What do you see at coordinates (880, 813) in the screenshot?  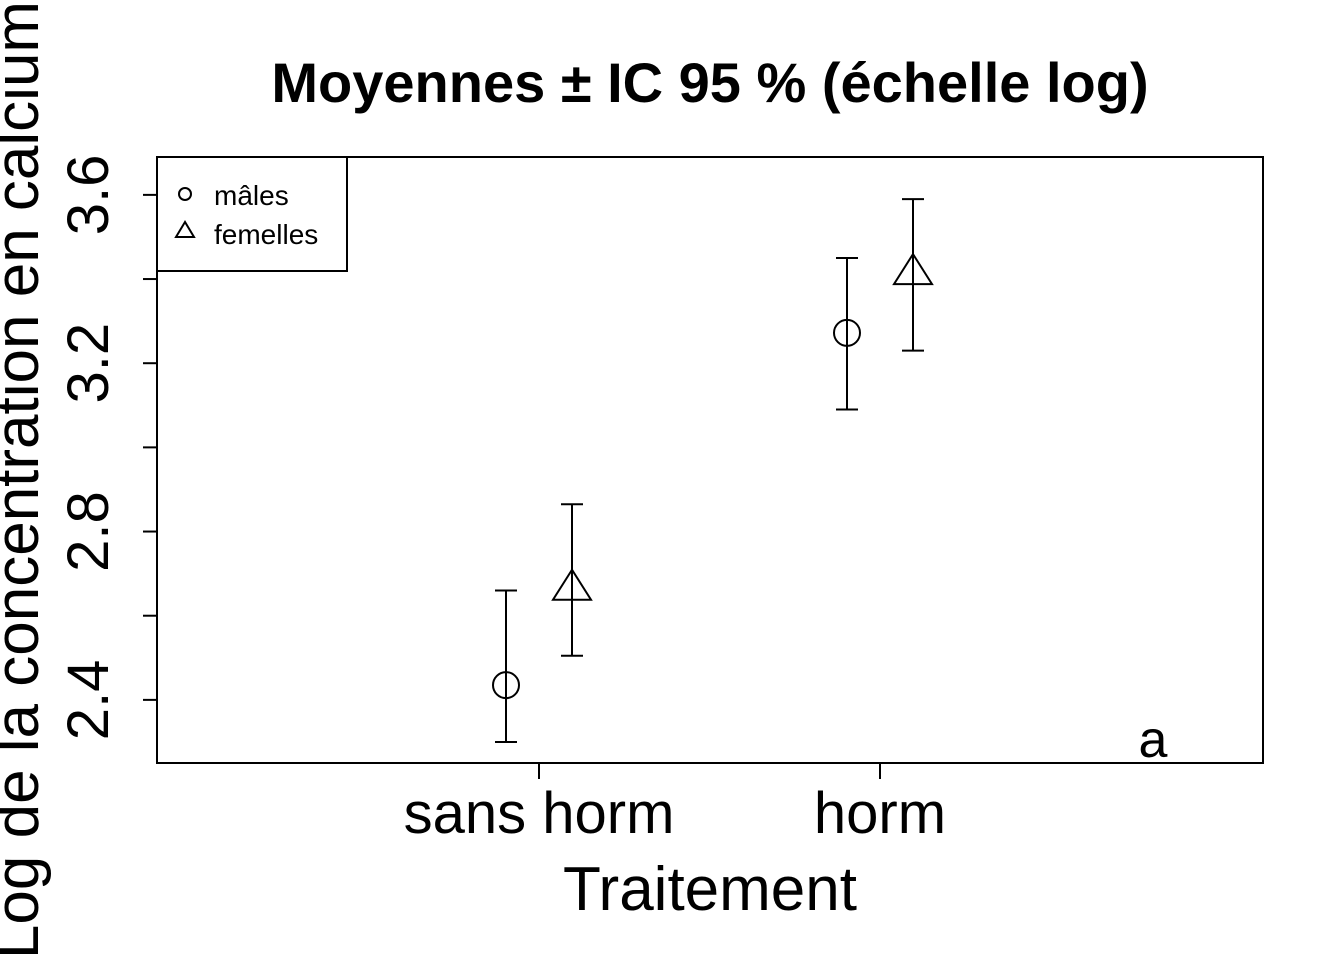 I see `x-tick-label: horm` at bounding box center [880, 813].